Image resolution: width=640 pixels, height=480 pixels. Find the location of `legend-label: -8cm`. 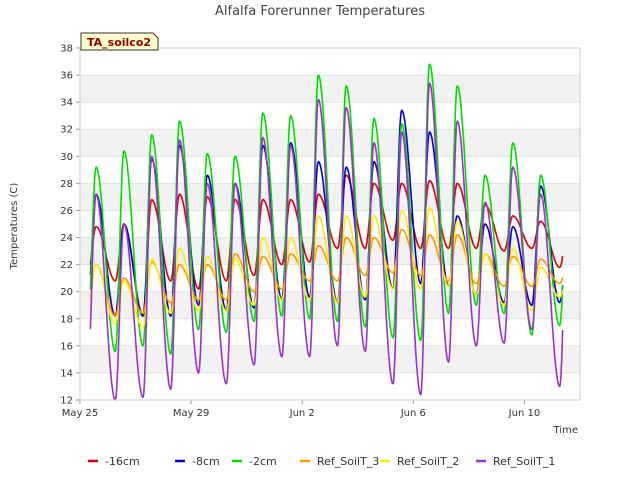

legend-label: -8cm is located at coordinates (206, 461).